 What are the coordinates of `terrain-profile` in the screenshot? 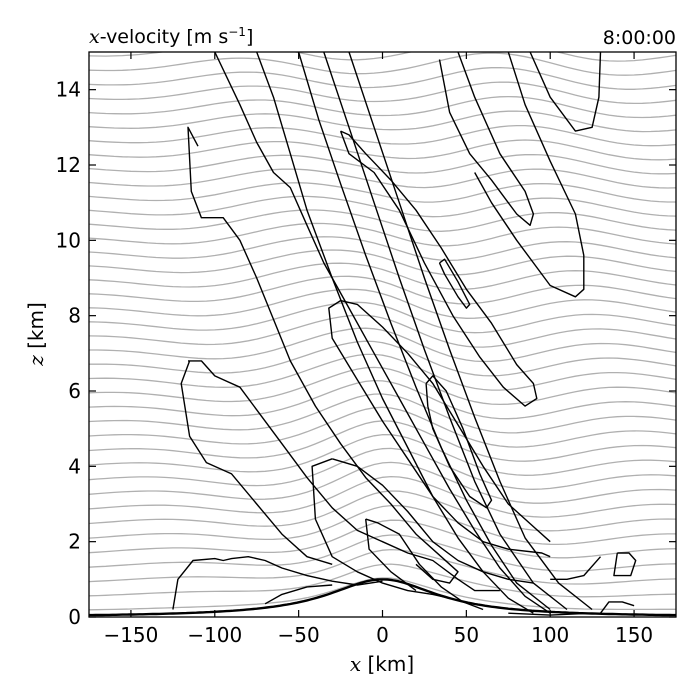 It's located at (382, 597).